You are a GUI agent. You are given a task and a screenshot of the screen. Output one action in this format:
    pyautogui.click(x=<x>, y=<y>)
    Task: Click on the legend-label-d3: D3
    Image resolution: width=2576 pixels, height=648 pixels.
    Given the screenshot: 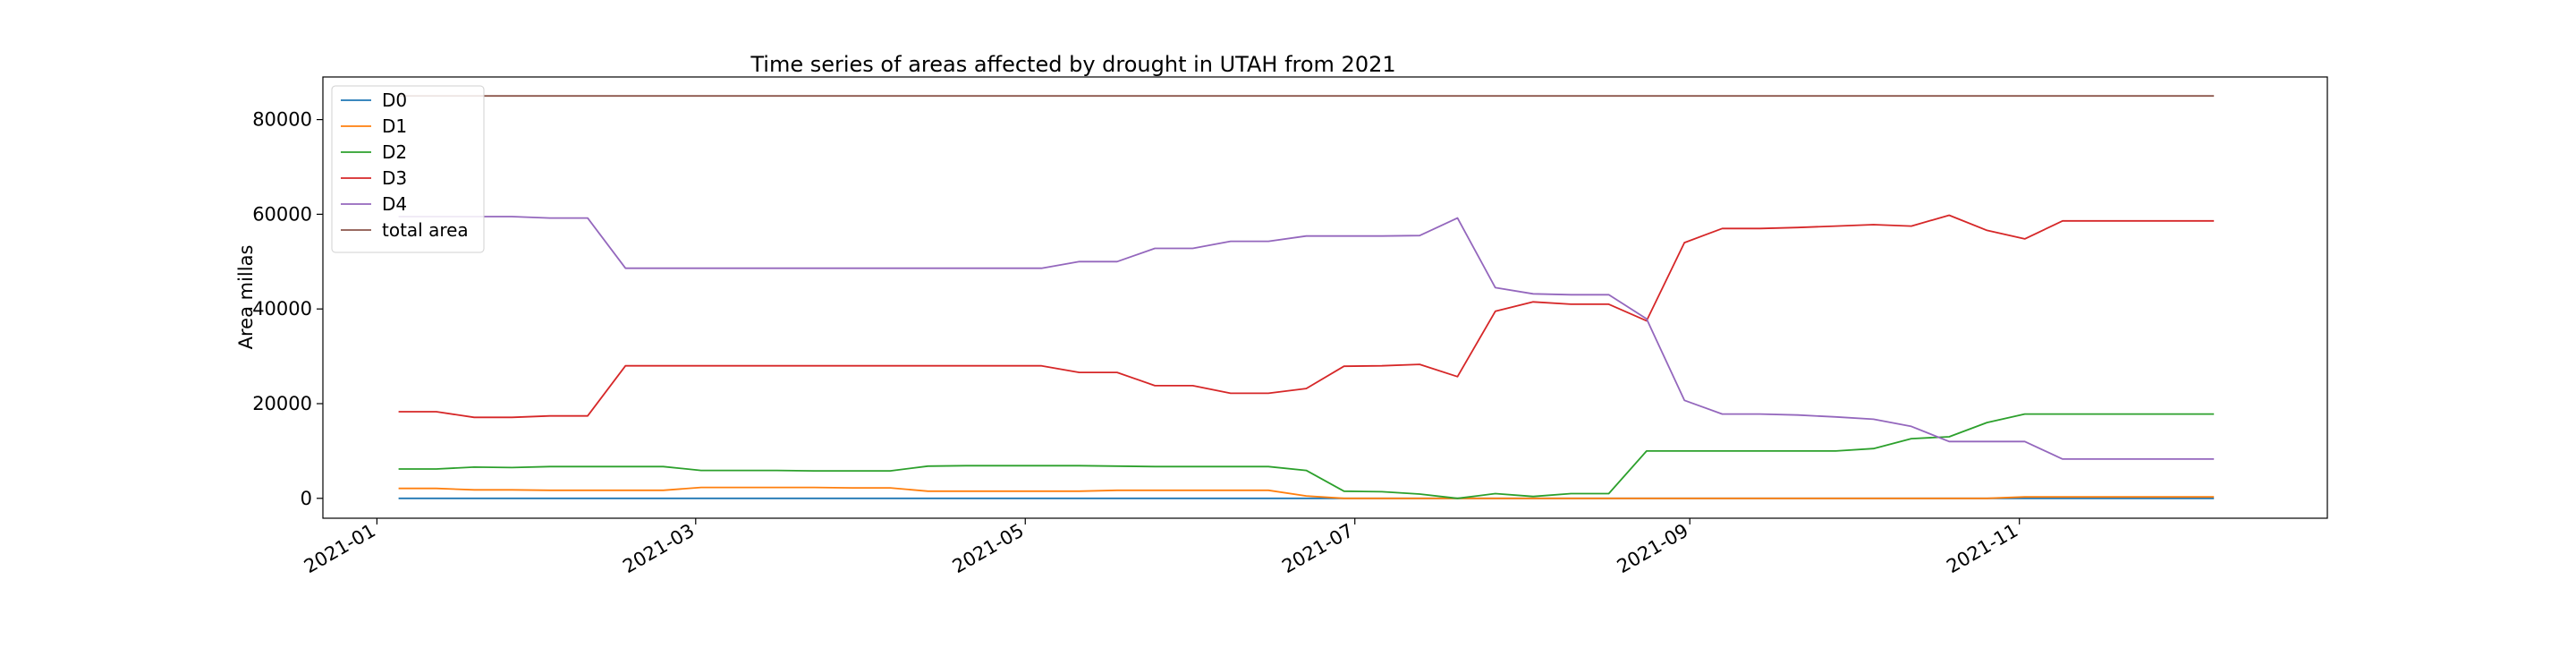 What is the action you would take?
    pyautogui.click(x=394, y=178)
    